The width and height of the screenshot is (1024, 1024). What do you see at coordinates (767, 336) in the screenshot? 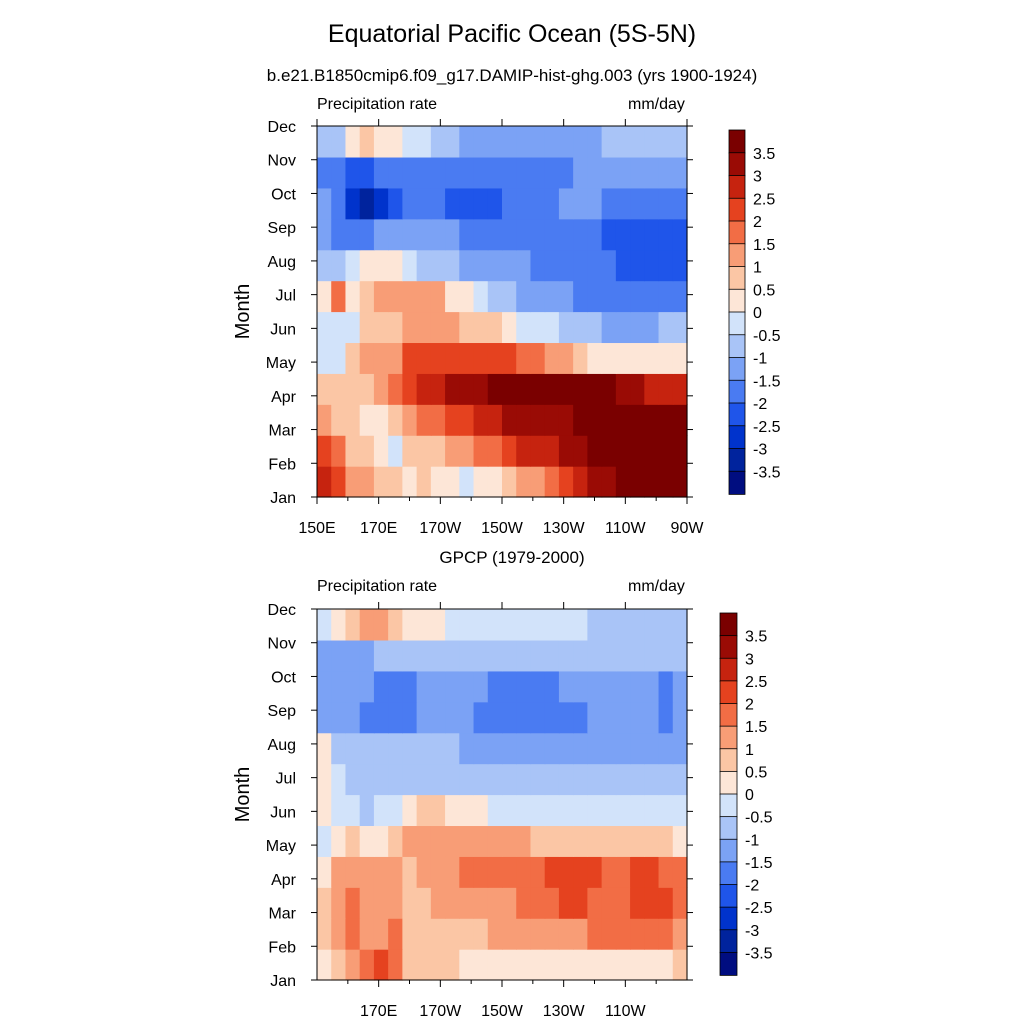
I see `colorbar-label: -0.5` at bounding box center [767, 336].